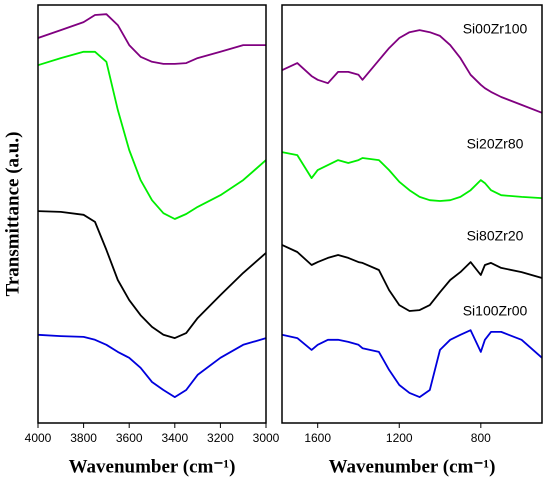 The width and height of the screenshot is (550, 494). Describe the element at coordinates (129, 438) in the screenshot. I see `x-tick-label: 3600` at that location.